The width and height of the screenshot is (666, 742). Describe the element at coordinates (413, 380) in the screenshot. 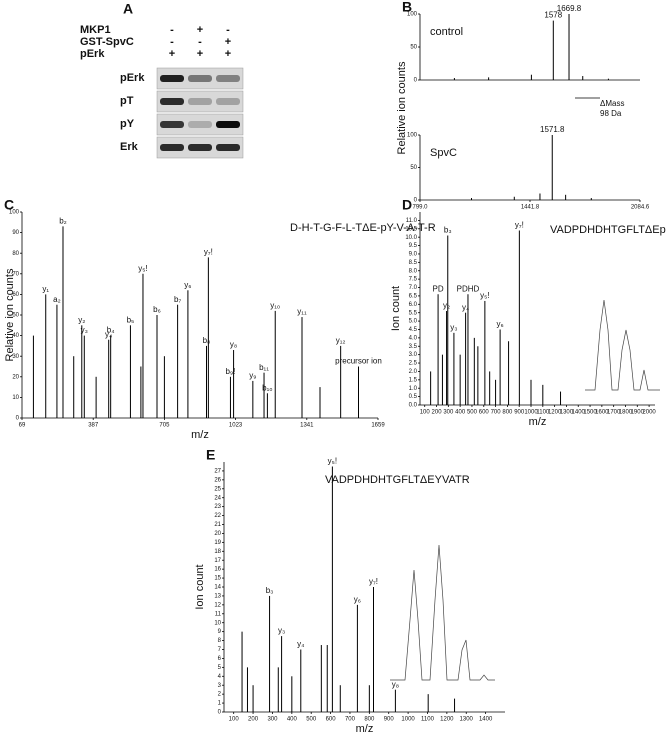

I see `y-tick-label: 1.5` at that location.